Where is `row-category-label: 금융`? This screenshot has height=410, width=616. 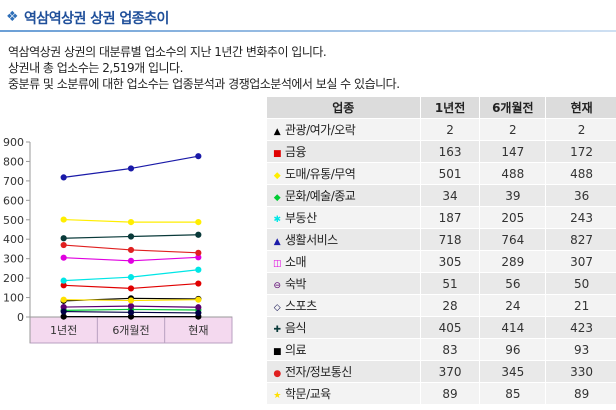
row-category-label: 금융 is located at coordinates (296, 152).